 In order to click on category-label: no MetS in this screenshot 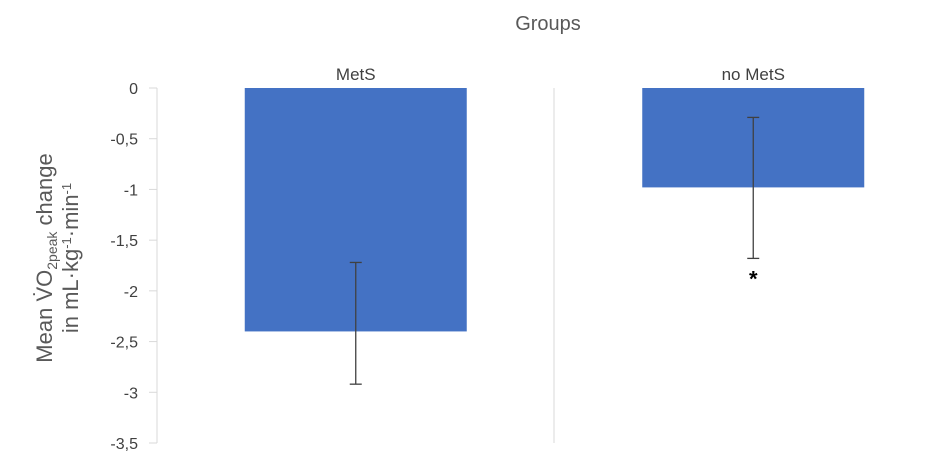, I will do `click(753, 74)`.